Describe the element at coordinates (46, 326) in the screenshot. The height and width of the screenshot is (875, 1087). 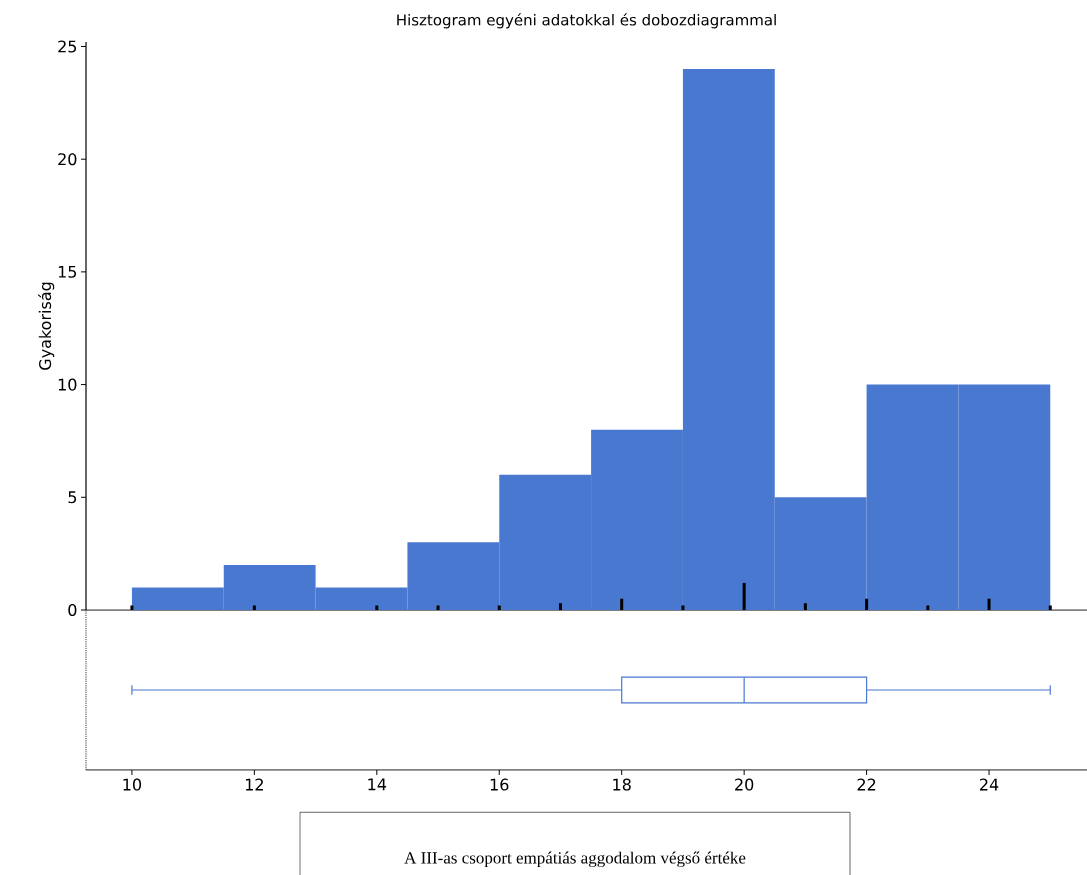
I see `y-axis-title: Gyakoriság` at that location.